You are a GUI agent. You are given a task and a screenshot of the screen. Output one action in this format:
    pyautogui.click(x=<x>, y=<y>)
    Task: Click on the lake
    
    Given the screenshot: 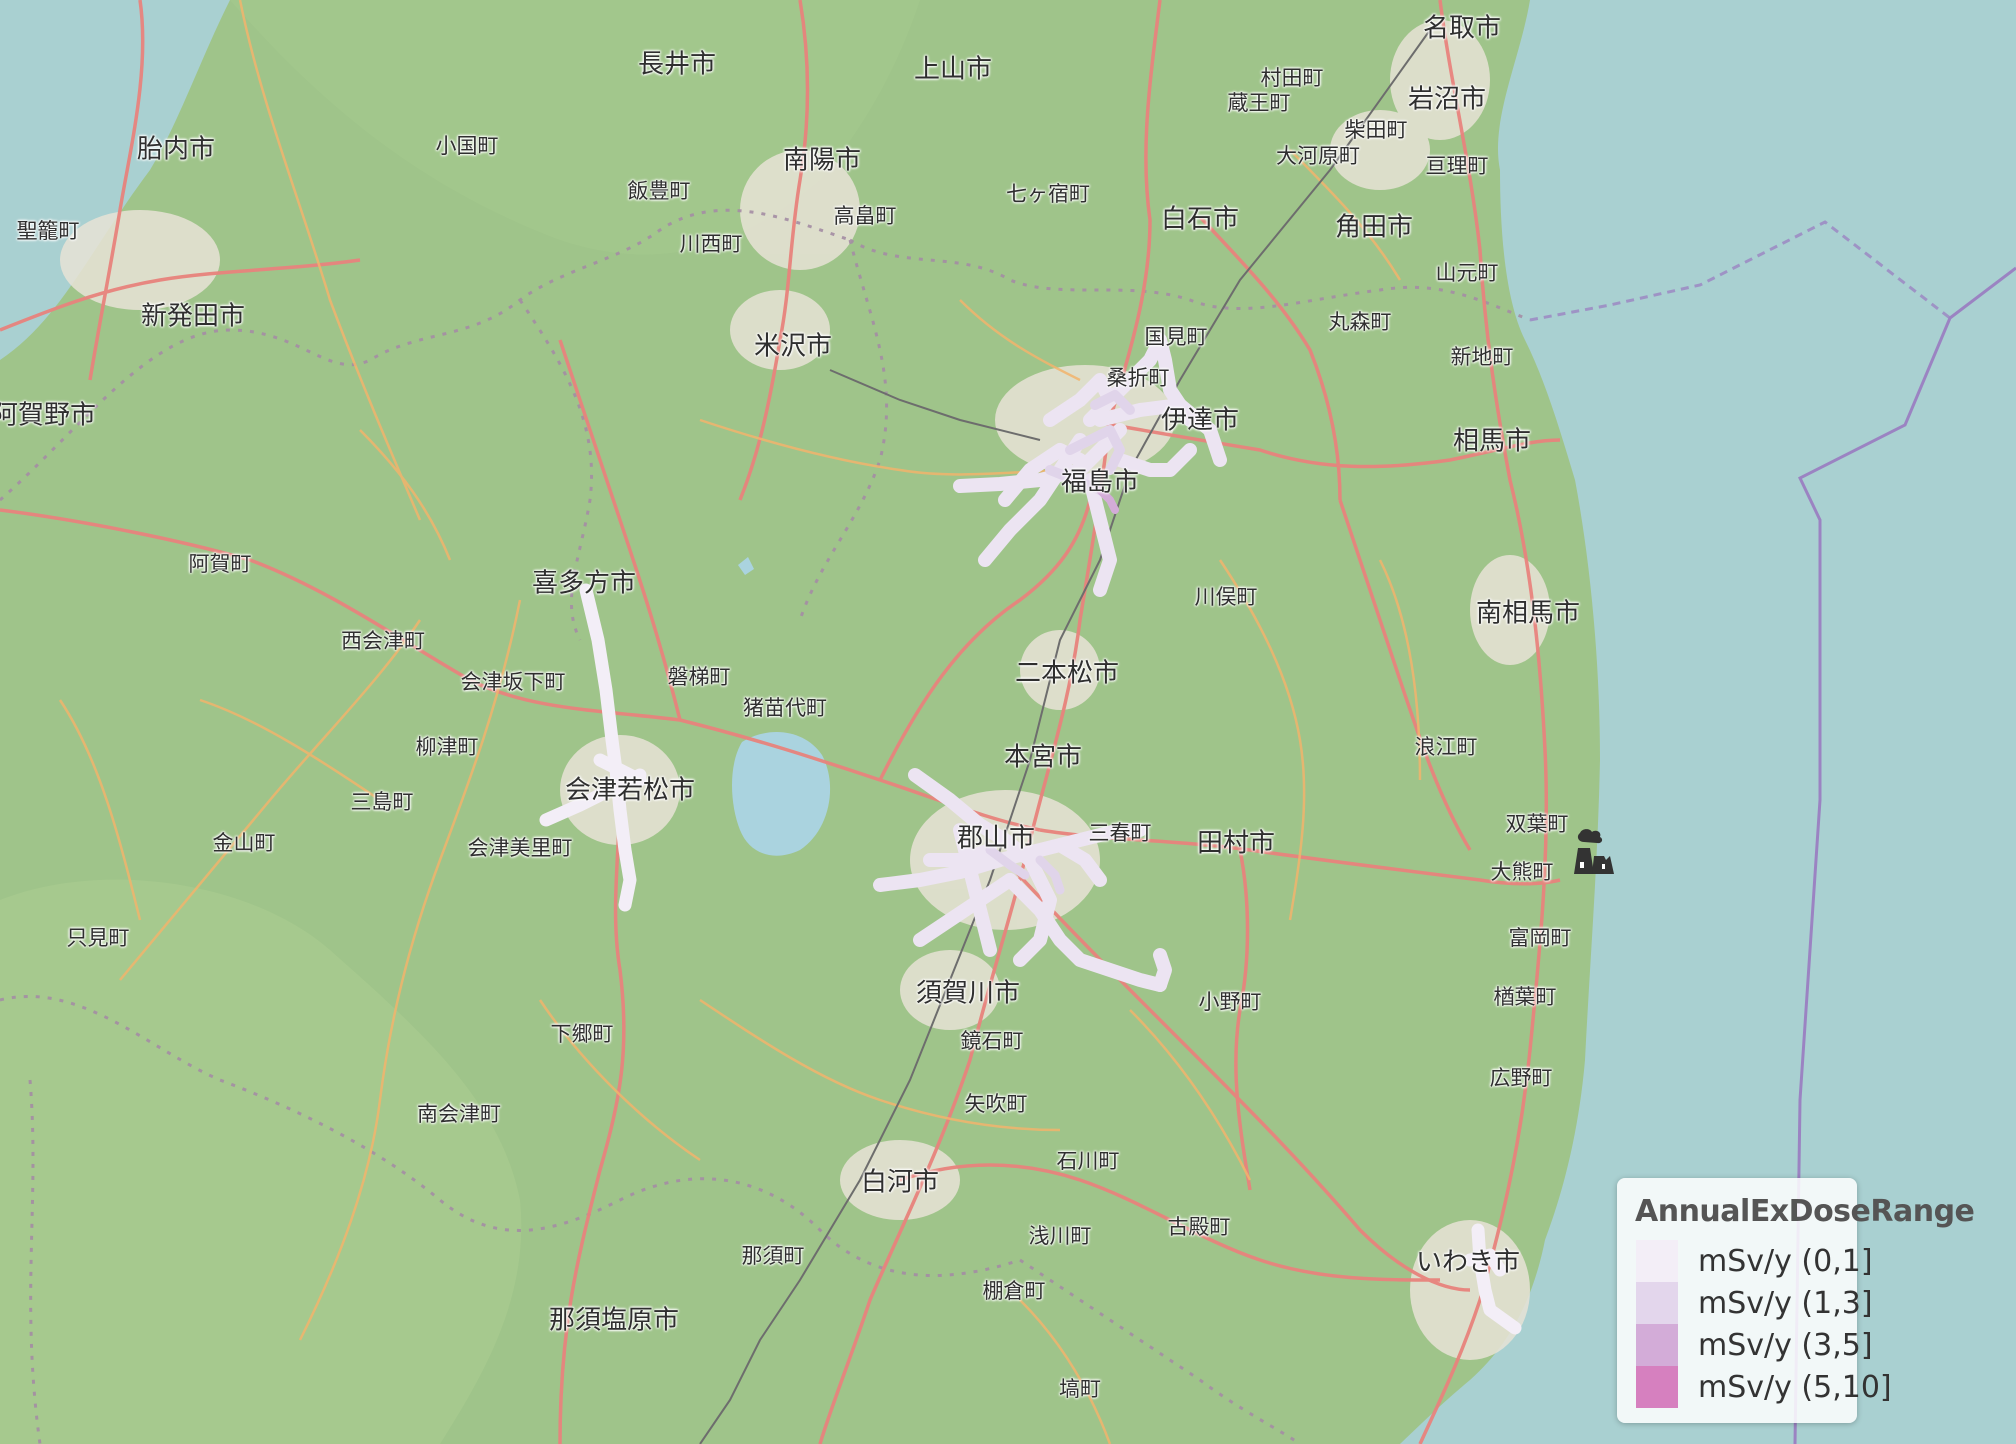 What is the action you would take?
    pyautogui.click(x=746, y=566)
    